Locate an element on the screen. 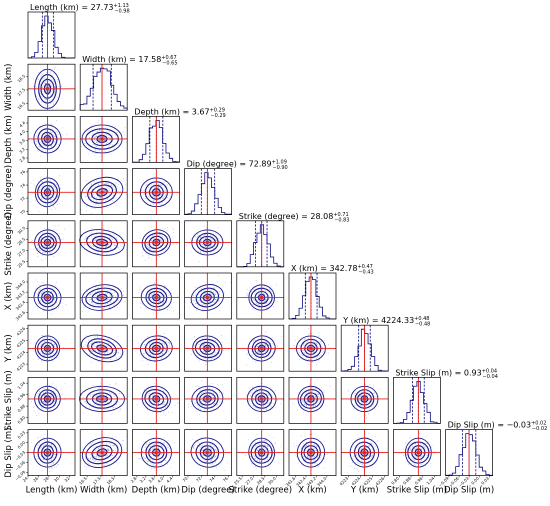 Image resolution: width=550 pixels, height=506 pixels. truth-marker is located at coordinates (311, 348).